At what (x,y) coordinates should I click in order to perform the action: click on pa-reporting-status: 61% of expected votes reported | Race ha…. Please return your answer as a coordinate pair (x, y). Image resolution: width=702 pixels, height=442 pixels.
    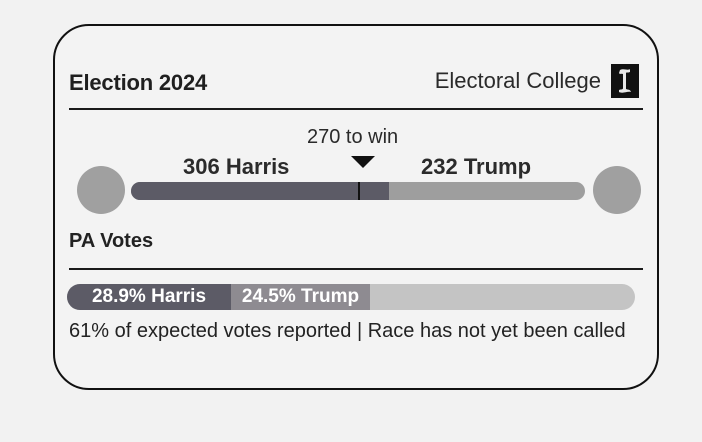
    Looking at the image, I should click on (347, 331).